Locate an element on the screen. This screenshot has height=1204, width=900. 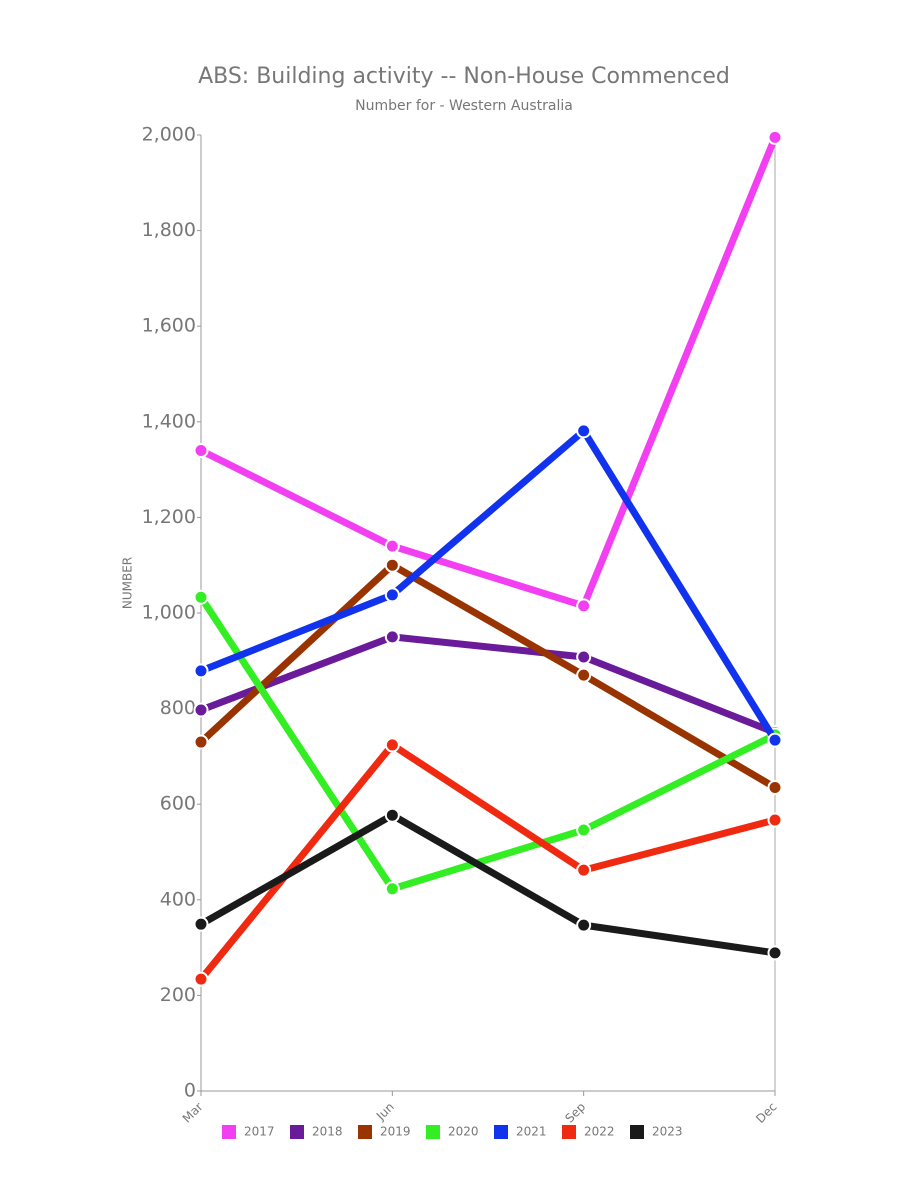
y-tick-label: 1,200 is located at coordinates (169, 517).